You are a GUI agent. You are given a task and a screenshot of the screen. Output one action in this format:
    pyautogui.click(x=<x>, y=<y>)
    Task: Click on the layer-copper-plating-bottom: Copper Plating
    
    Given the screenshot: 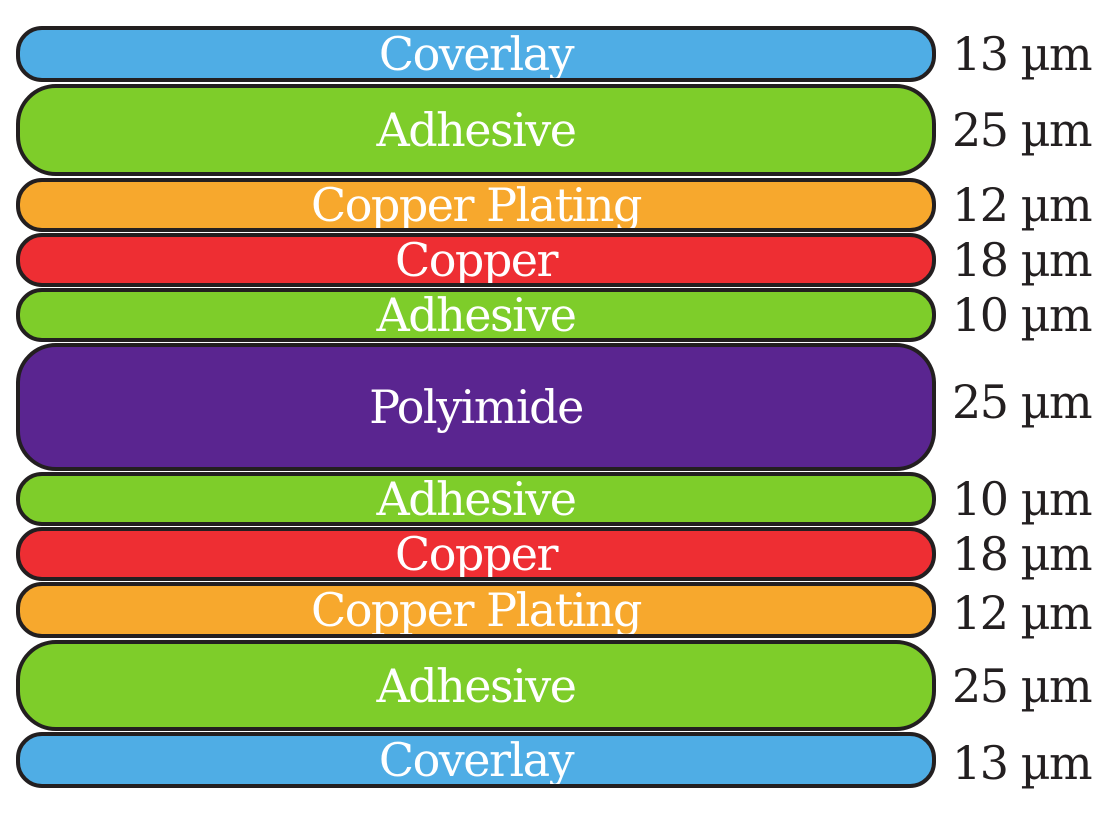 What is the action you would take?
    pyautogui.click(x=476, y=610)
    